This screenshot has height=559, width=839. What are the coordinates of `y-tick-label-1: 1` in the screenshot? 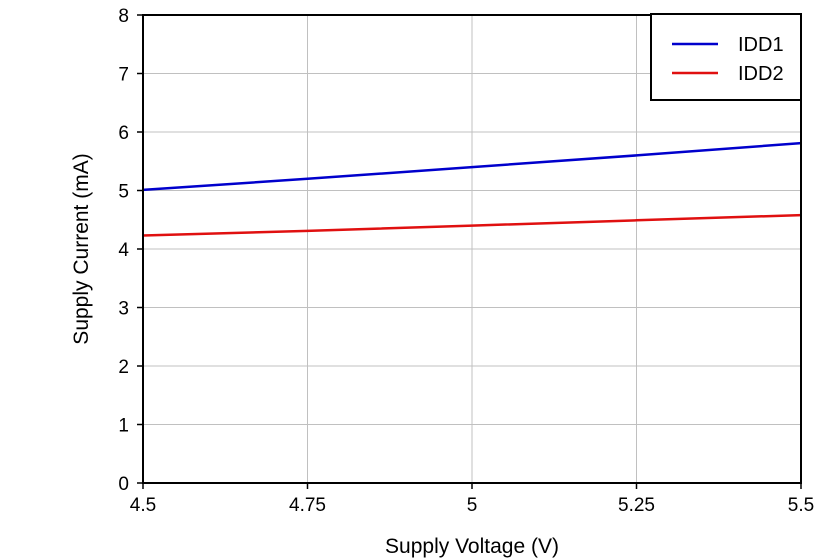 It's located at (123, 426).